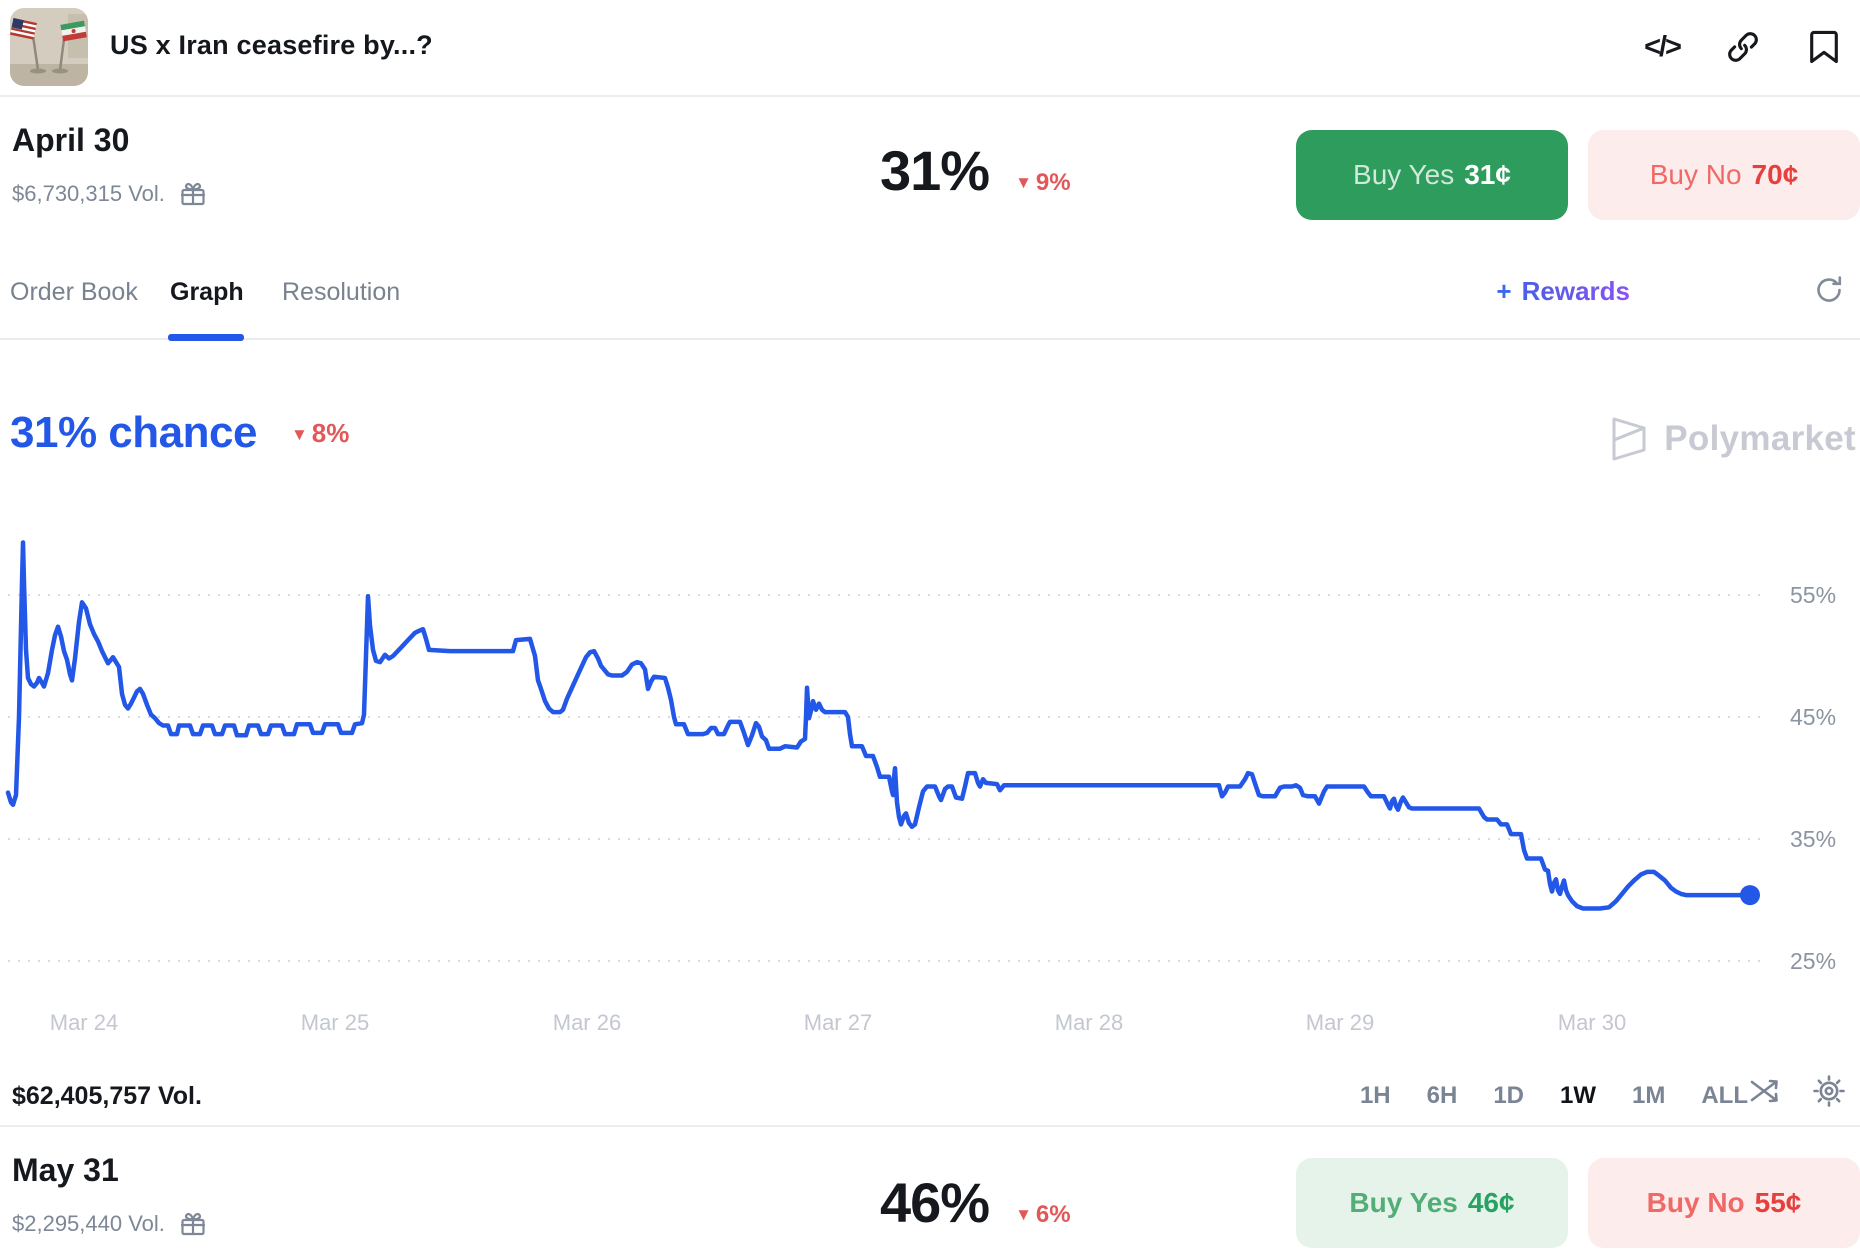 This screenshot has width=1860, height=1260. I want to click on chance-value: 46%, so click(935, 1202).